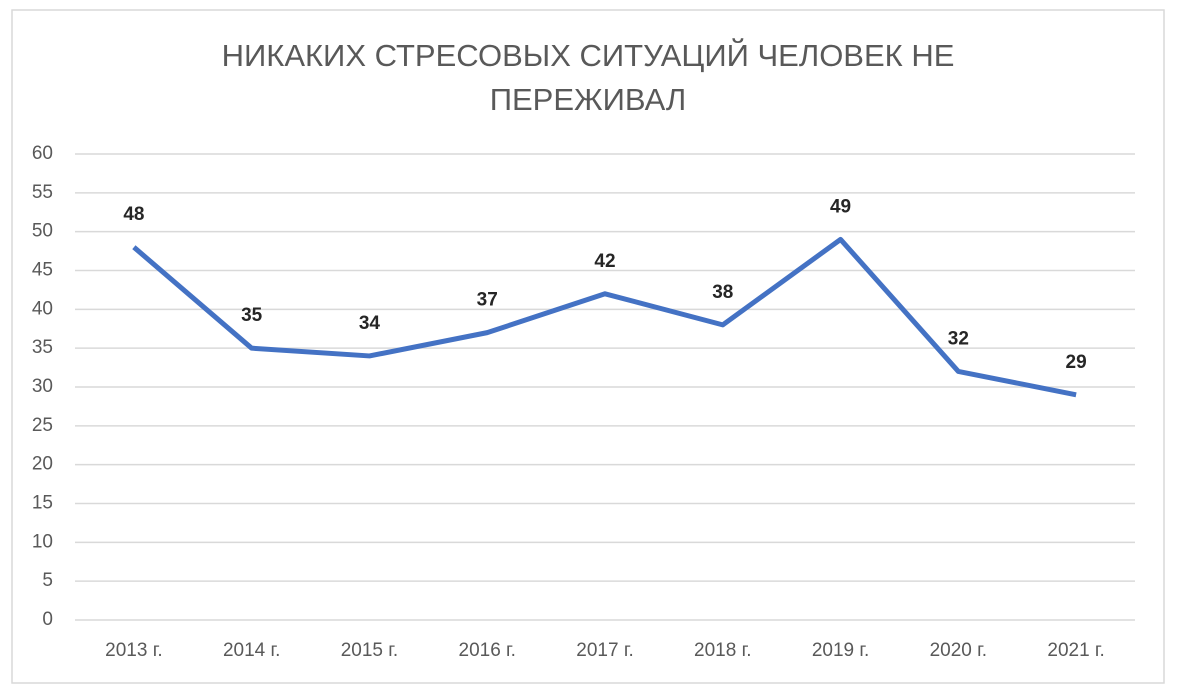  Describe the element at coordinates (42, 464) in the screenshot. I see `y-tick-label: 20` at that location.